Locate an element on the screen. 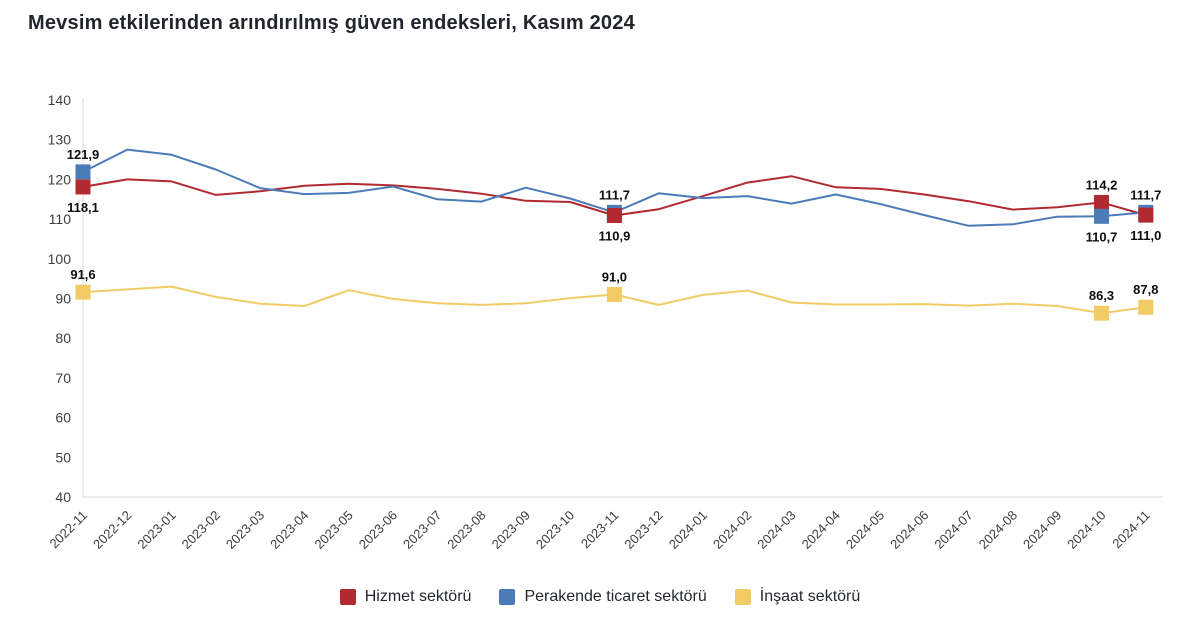  x-axis-tick-label: 2024-10 is located at coordinates (1086, 530).